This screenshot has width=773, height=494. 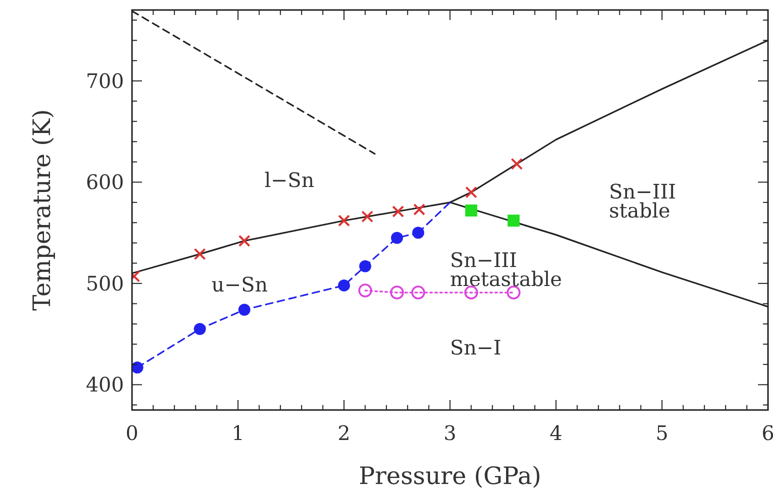 What do you see at coordinates (105, 182) in the screenshot?
I see `y-tick-label: 600` at bounding box center [105, 182].